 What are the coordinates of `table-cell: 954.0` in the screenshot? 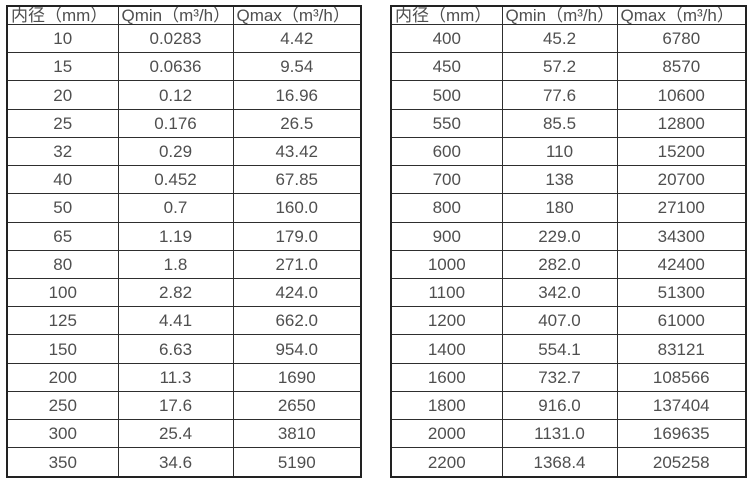 It's located at (297, 349).